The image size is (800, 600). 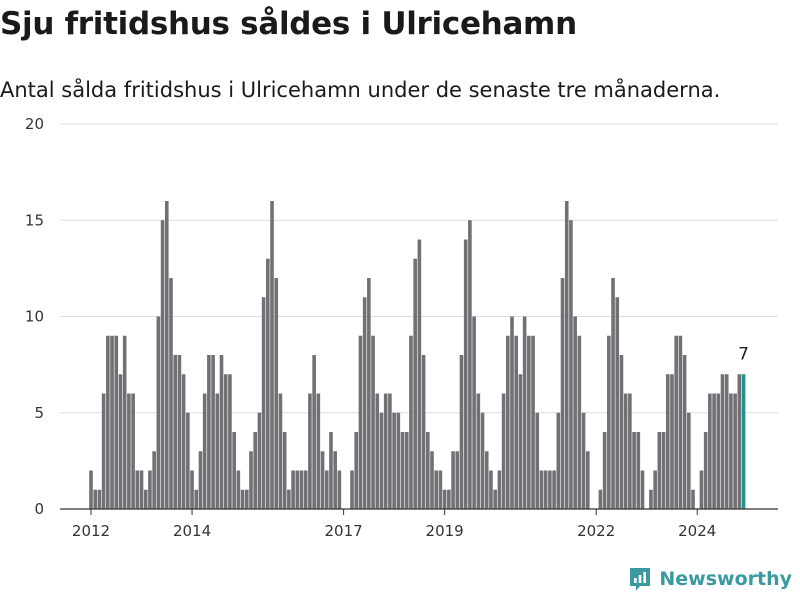 What do you see at coordinates (596, 531) in the screenshot?
I see `x-tick-label: 2022` at bounding box center [596, 531].